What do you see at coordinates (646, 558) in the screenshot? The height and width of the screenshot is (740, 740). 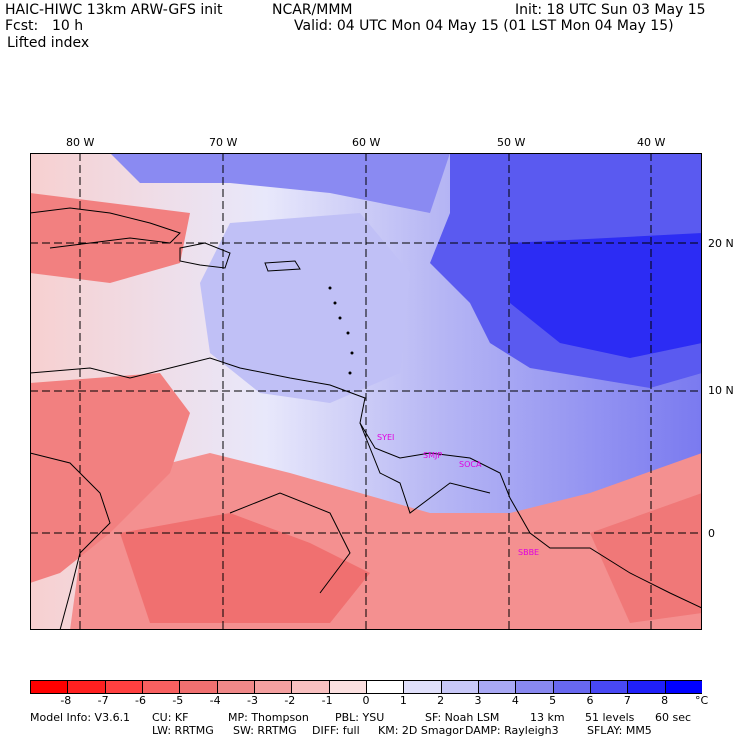 I see `unstable-region-east` at bounding box center [646, 558].